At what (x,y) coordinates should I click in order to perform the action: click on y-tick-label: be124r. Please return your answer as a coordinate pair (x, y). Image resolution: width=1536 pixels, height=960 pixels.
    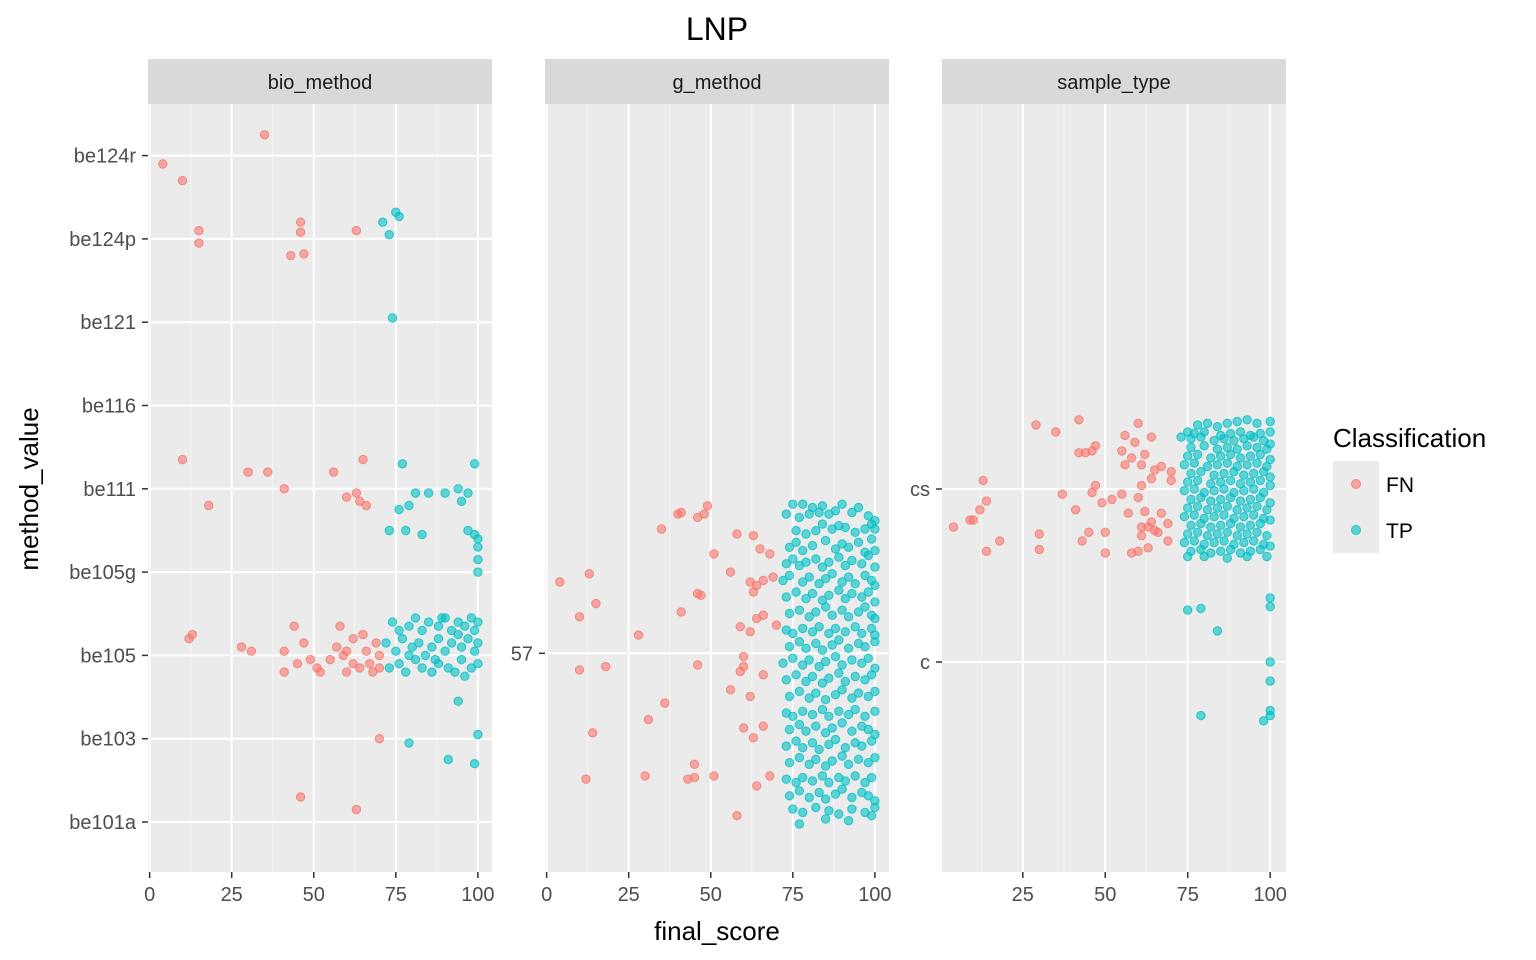
    Looking at the image, I should click on (105, 157).